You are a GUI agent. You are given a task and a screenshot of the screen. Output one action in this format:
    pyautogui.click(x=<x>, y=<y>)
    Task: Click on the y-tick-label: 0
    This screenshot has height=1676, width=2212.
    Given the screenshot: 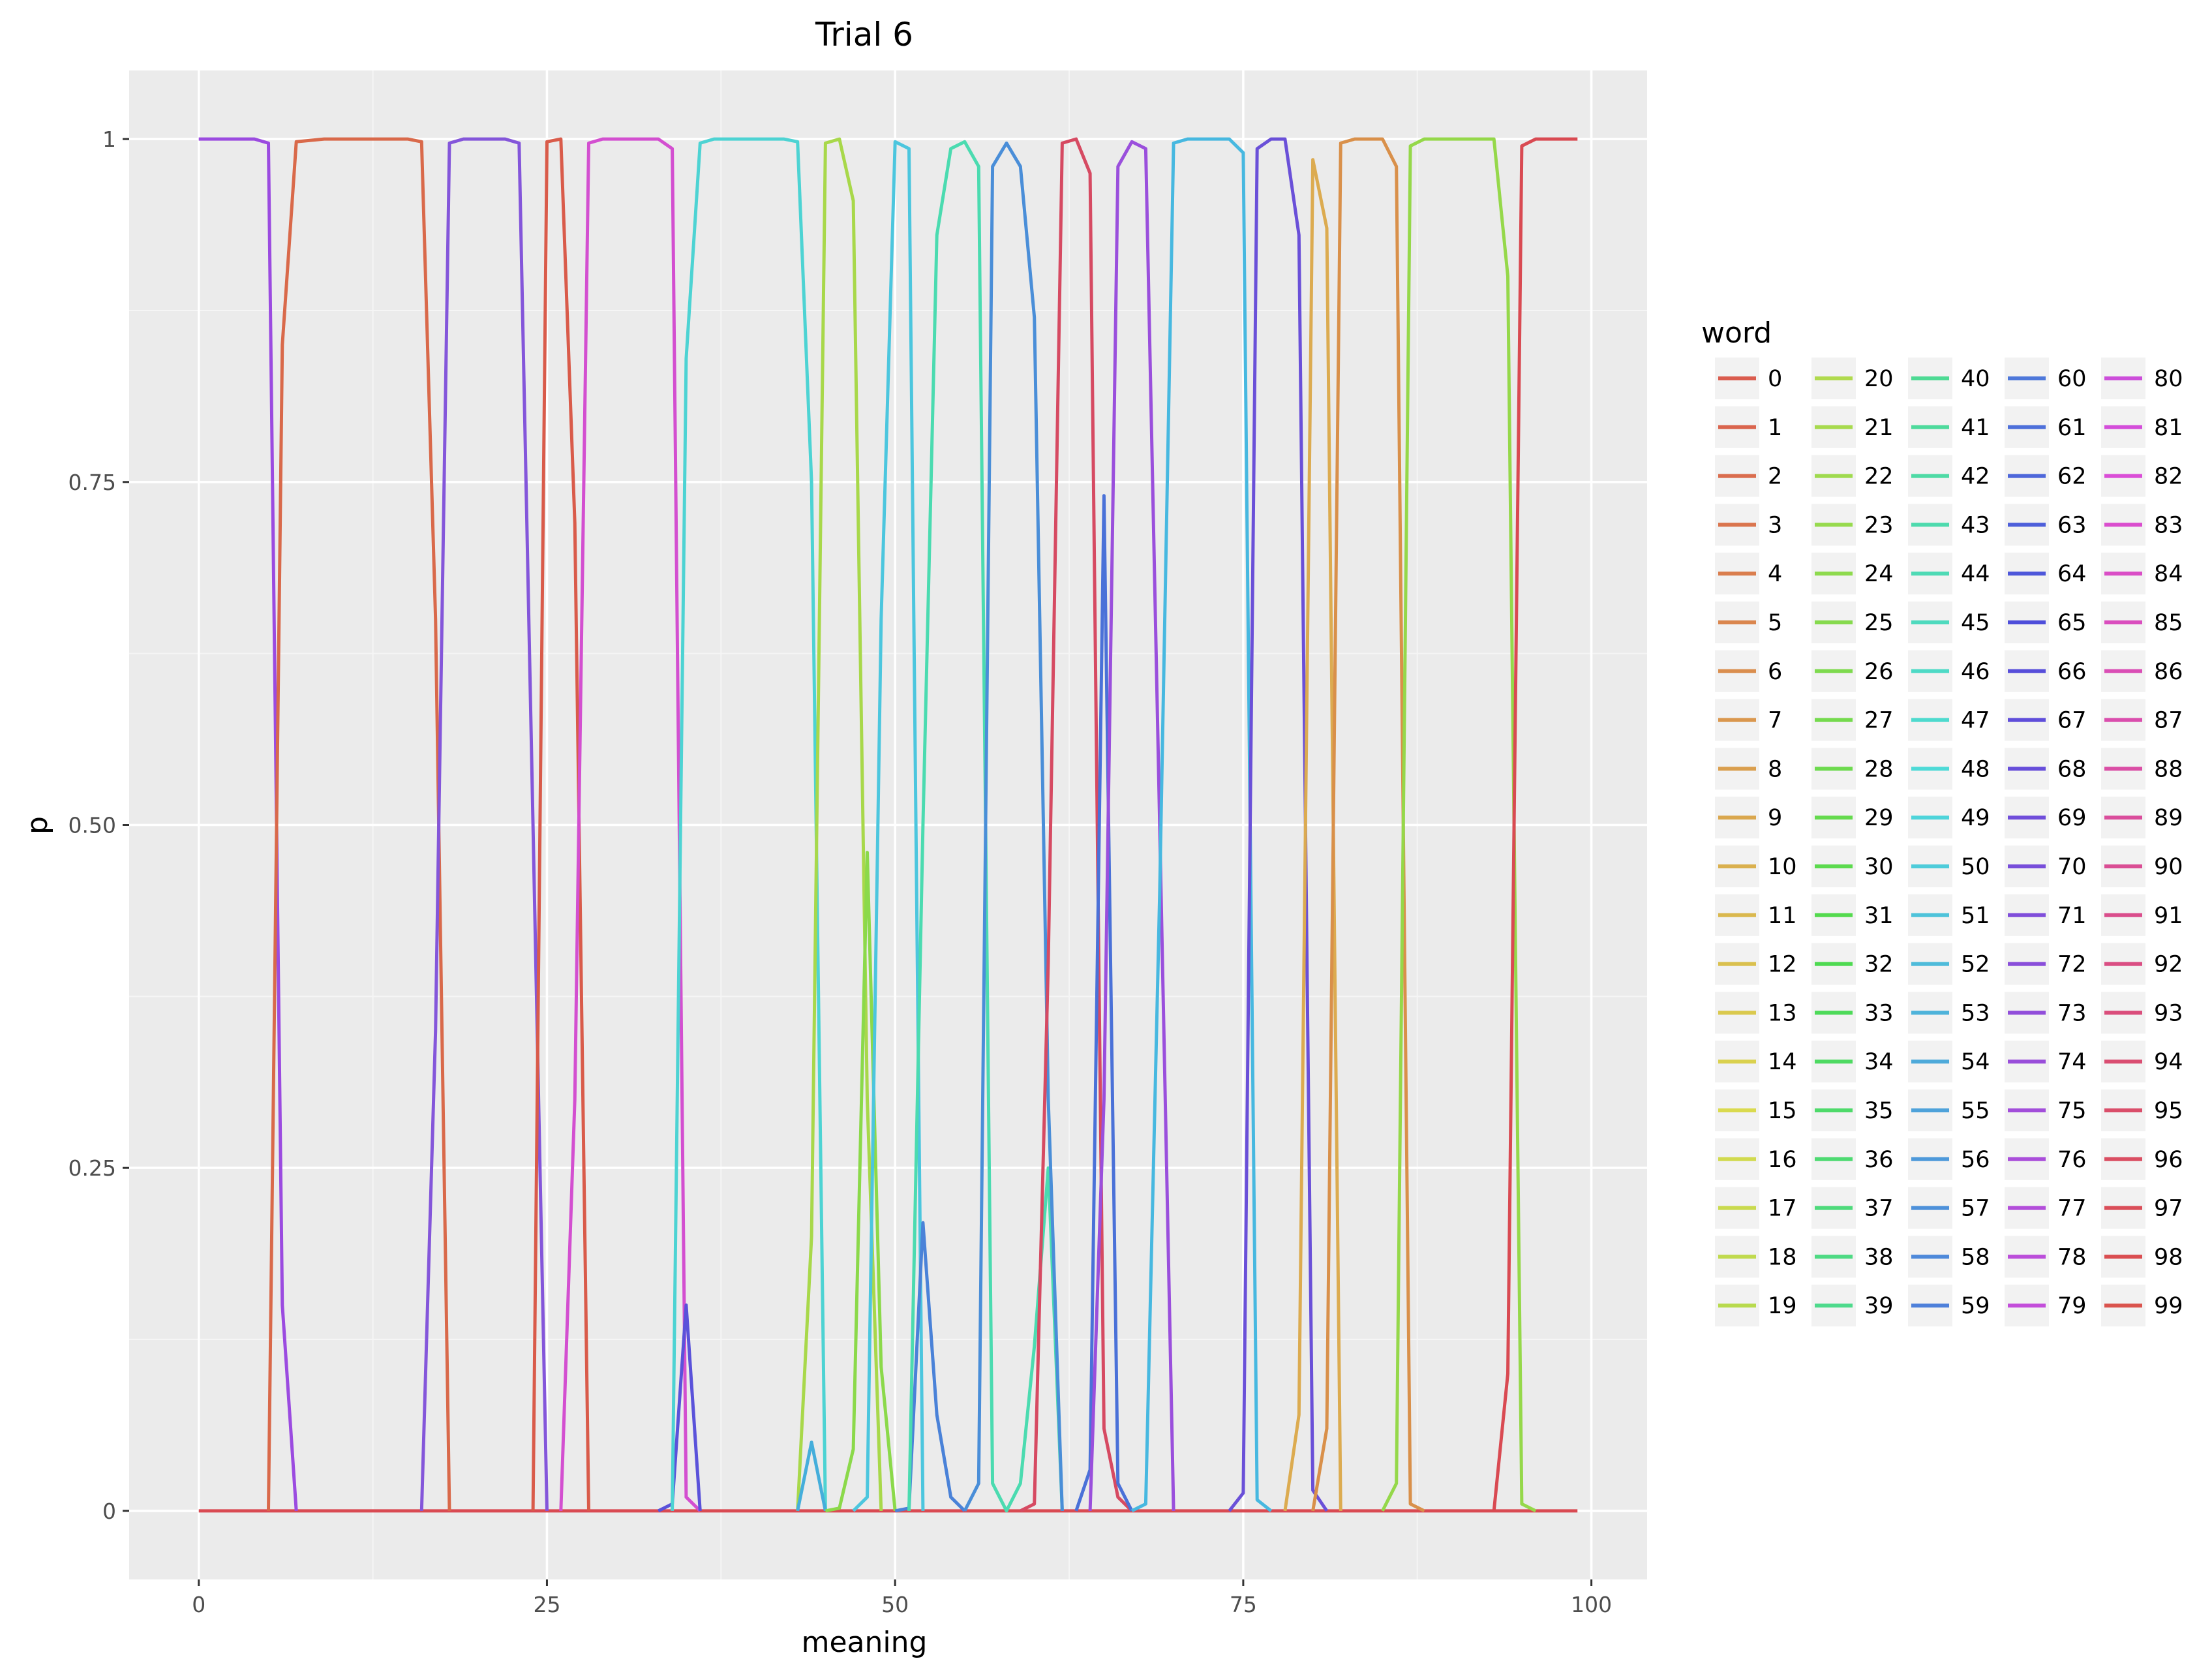 What is the action you would take?
    pyautogui.click(x=109, y=1511)
    